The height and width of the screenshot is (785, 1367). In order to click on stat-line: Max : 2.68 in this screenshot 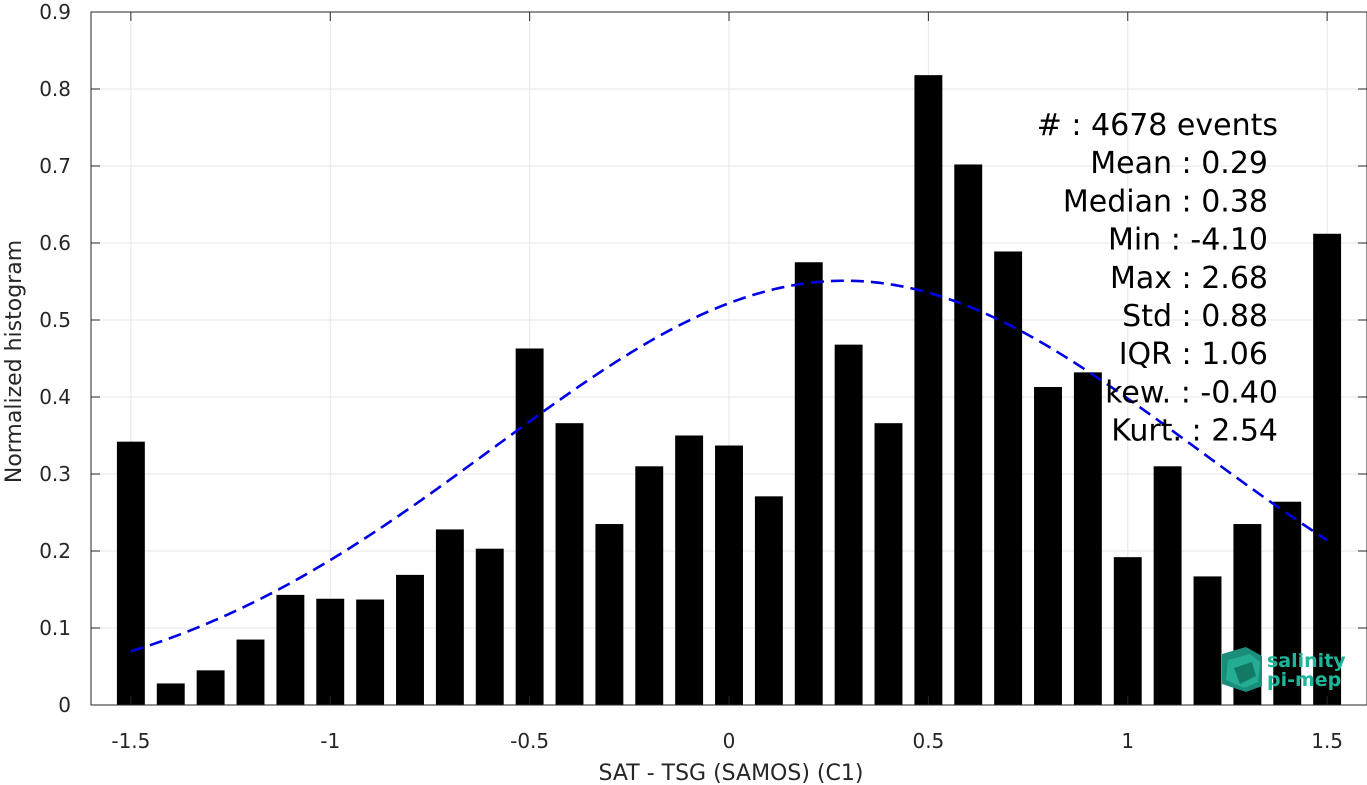, I will do `click(1189, 278)`.